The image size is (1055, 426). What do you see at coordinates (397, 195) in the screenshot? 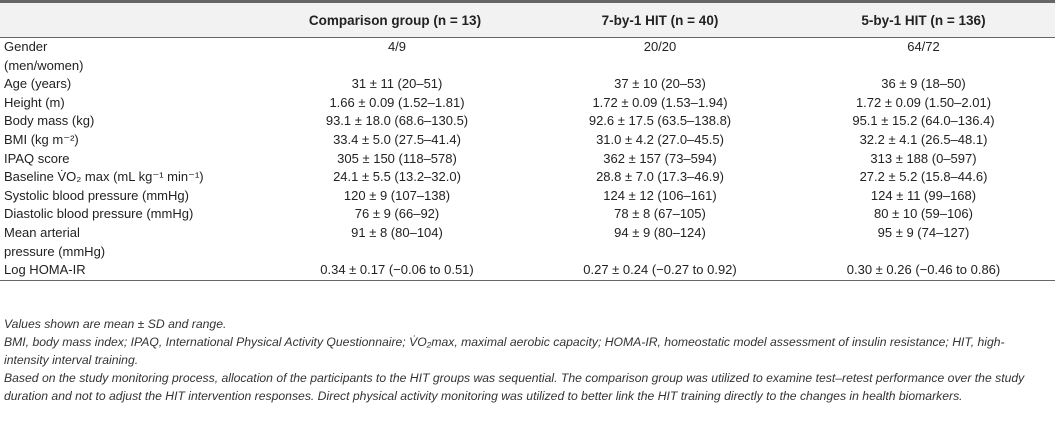
I see `cell-comparison: 120 ± 9 (107–138)` at bounding box center [397, 195].